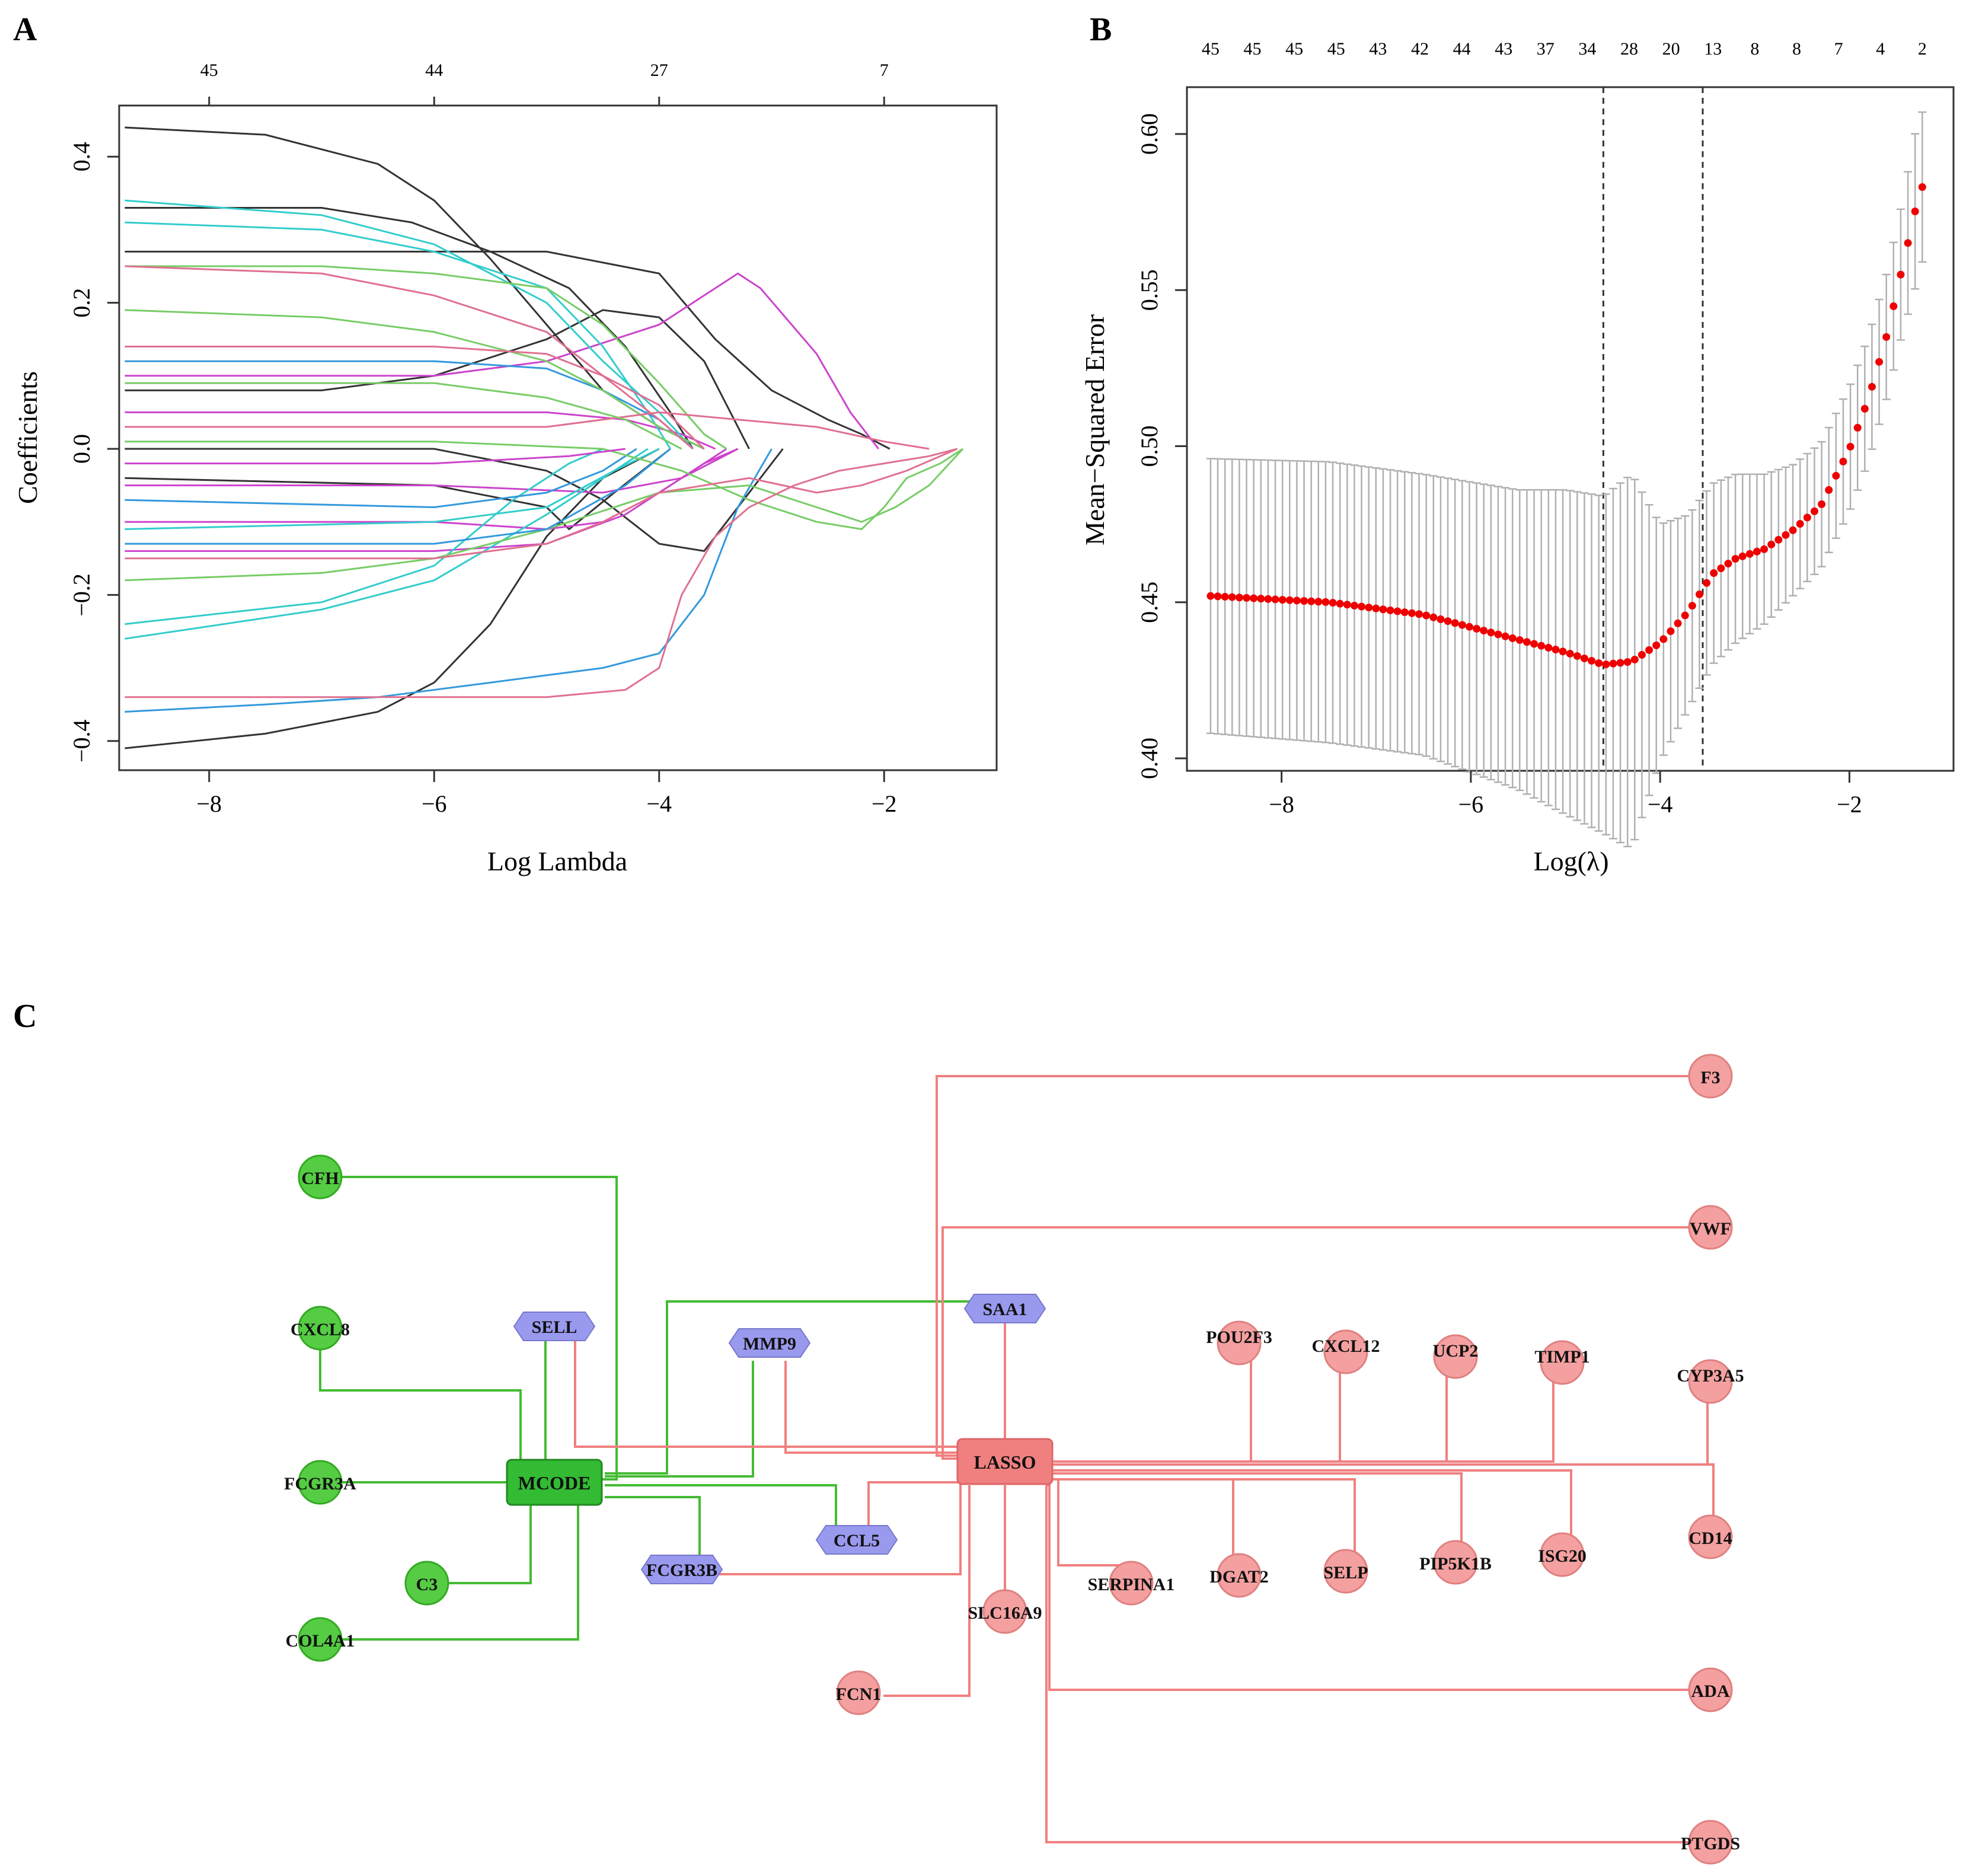 The height and width of the screenshot is (1876, 1963). I want to click on node-pou2f3: POU2F3, so click(1239, 1343).